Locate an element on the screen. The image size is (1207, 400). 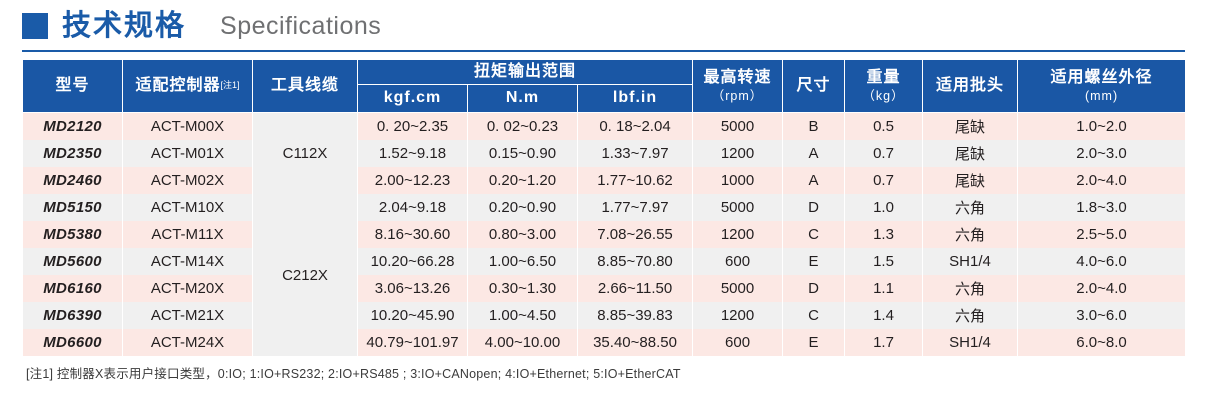
cell-screw: 1.8~3.0 is located at coordinates (1102, 207).